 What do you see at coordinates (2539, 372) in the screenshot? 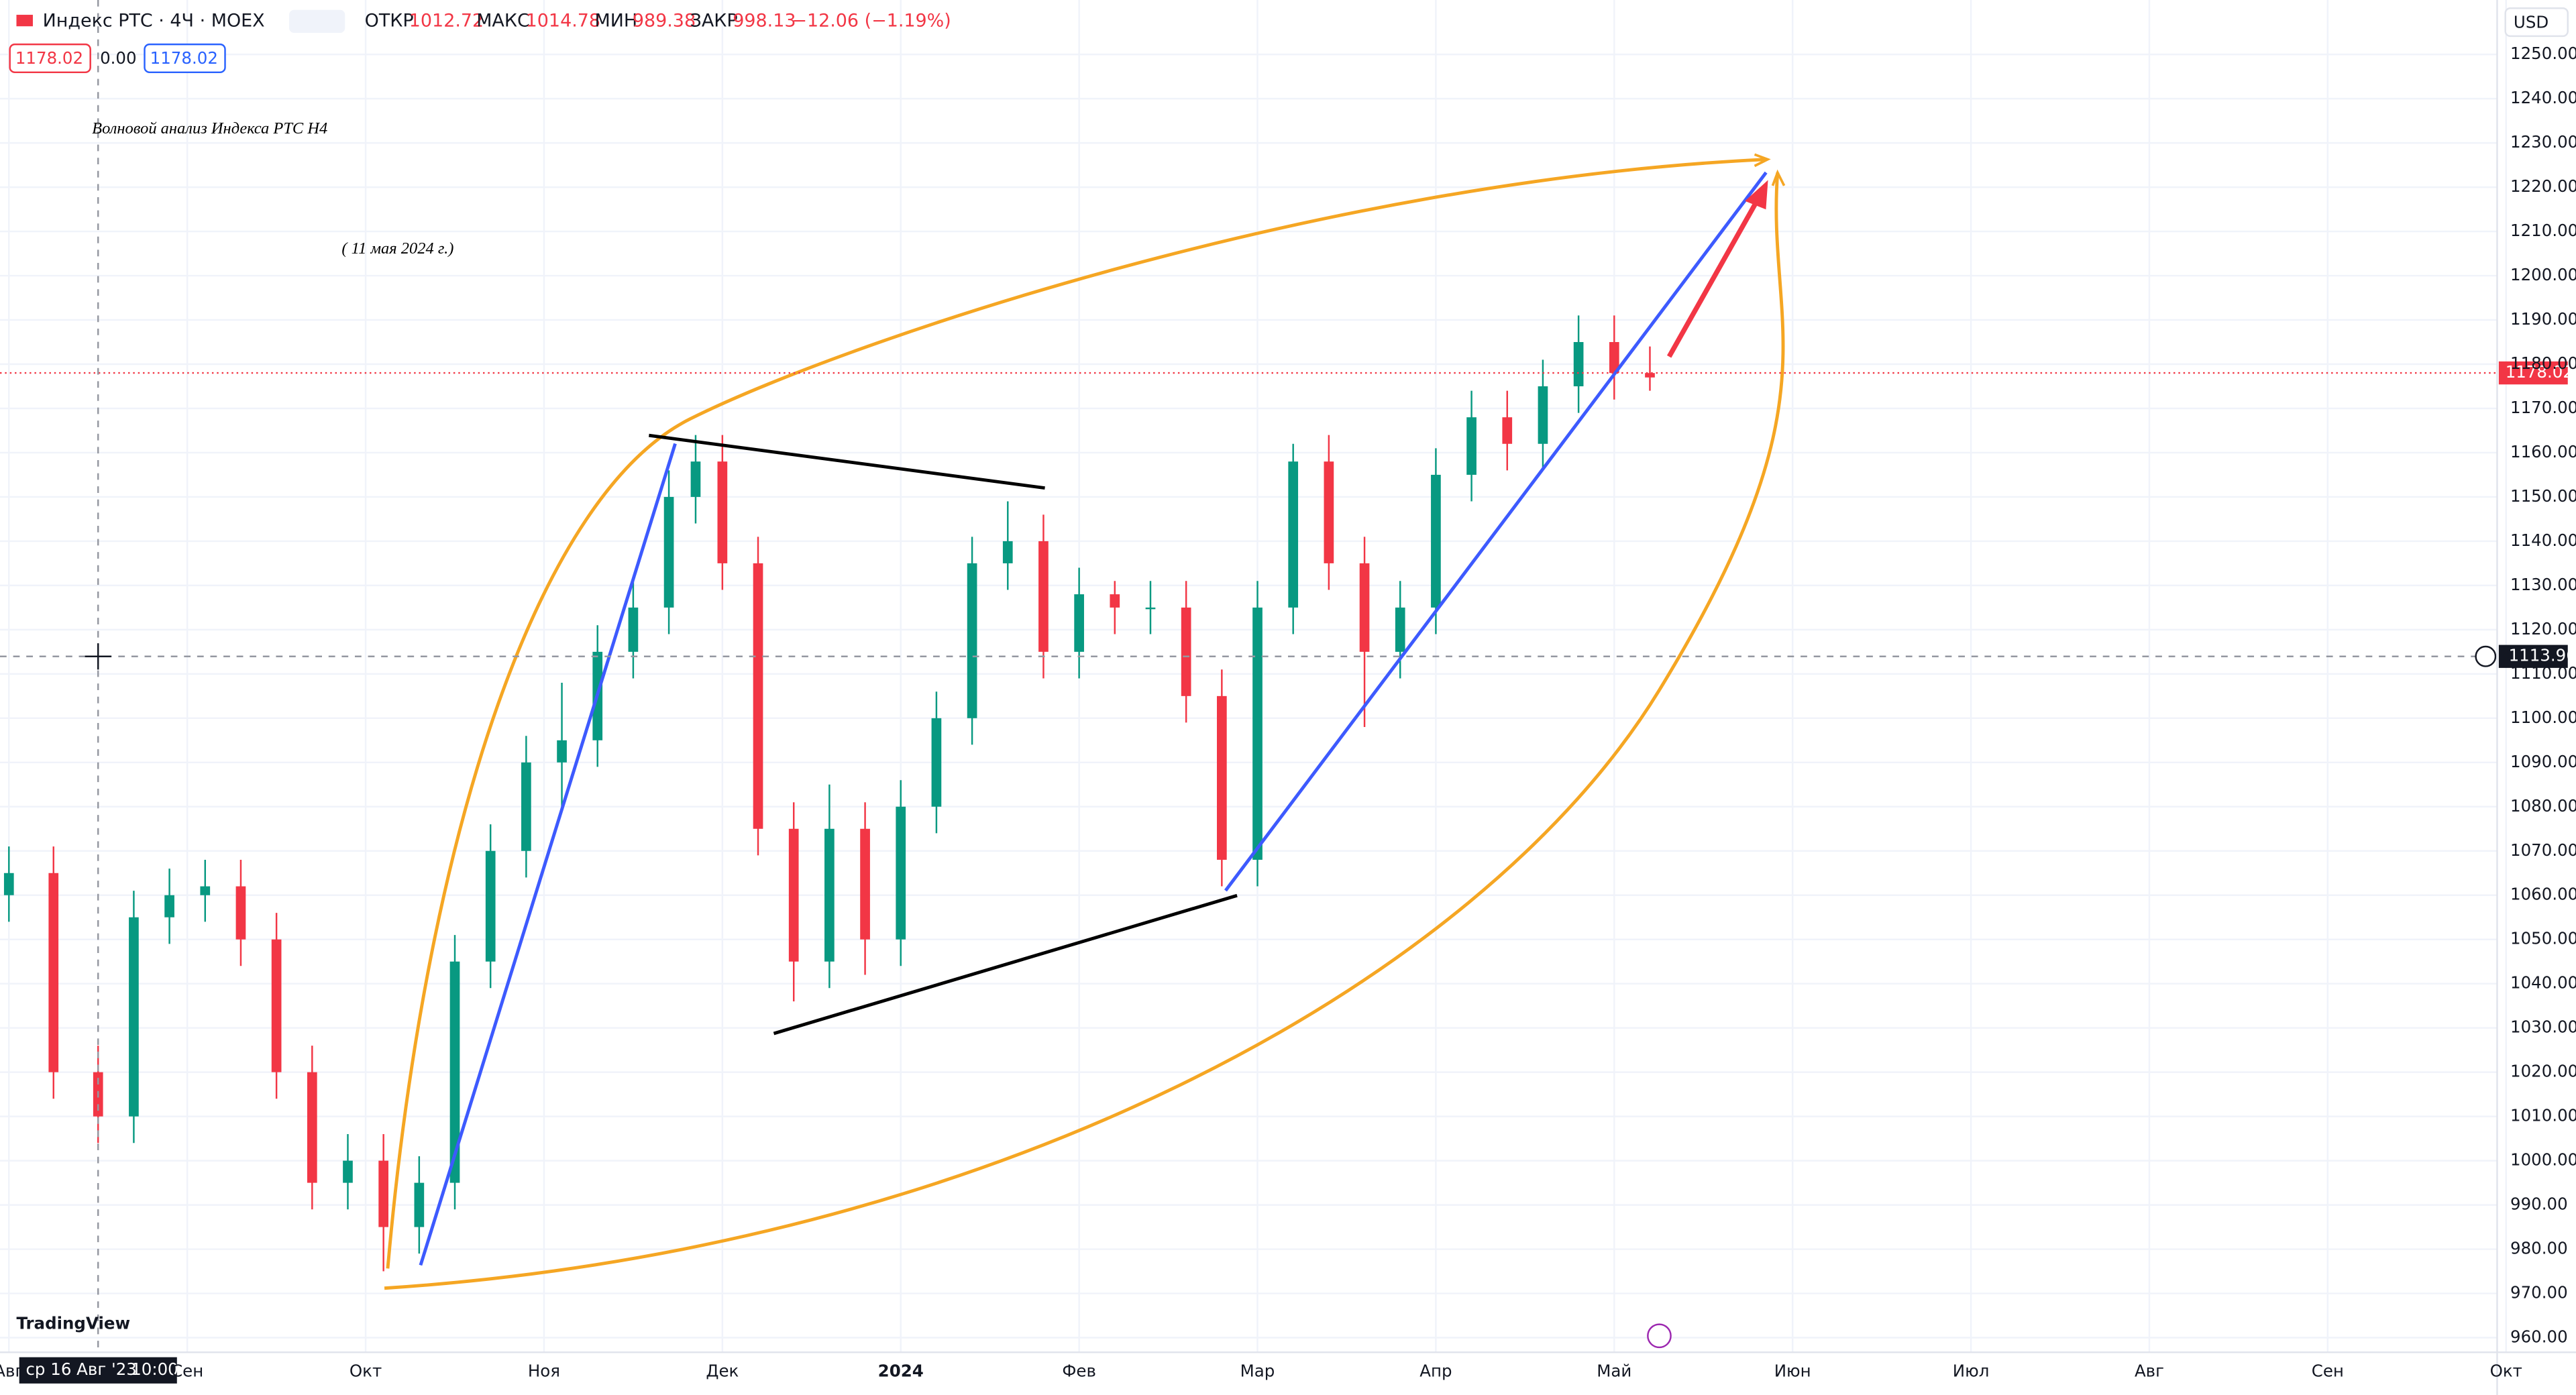
I see `last-price-label: 1178.02` at bounding box center [2539, 372].